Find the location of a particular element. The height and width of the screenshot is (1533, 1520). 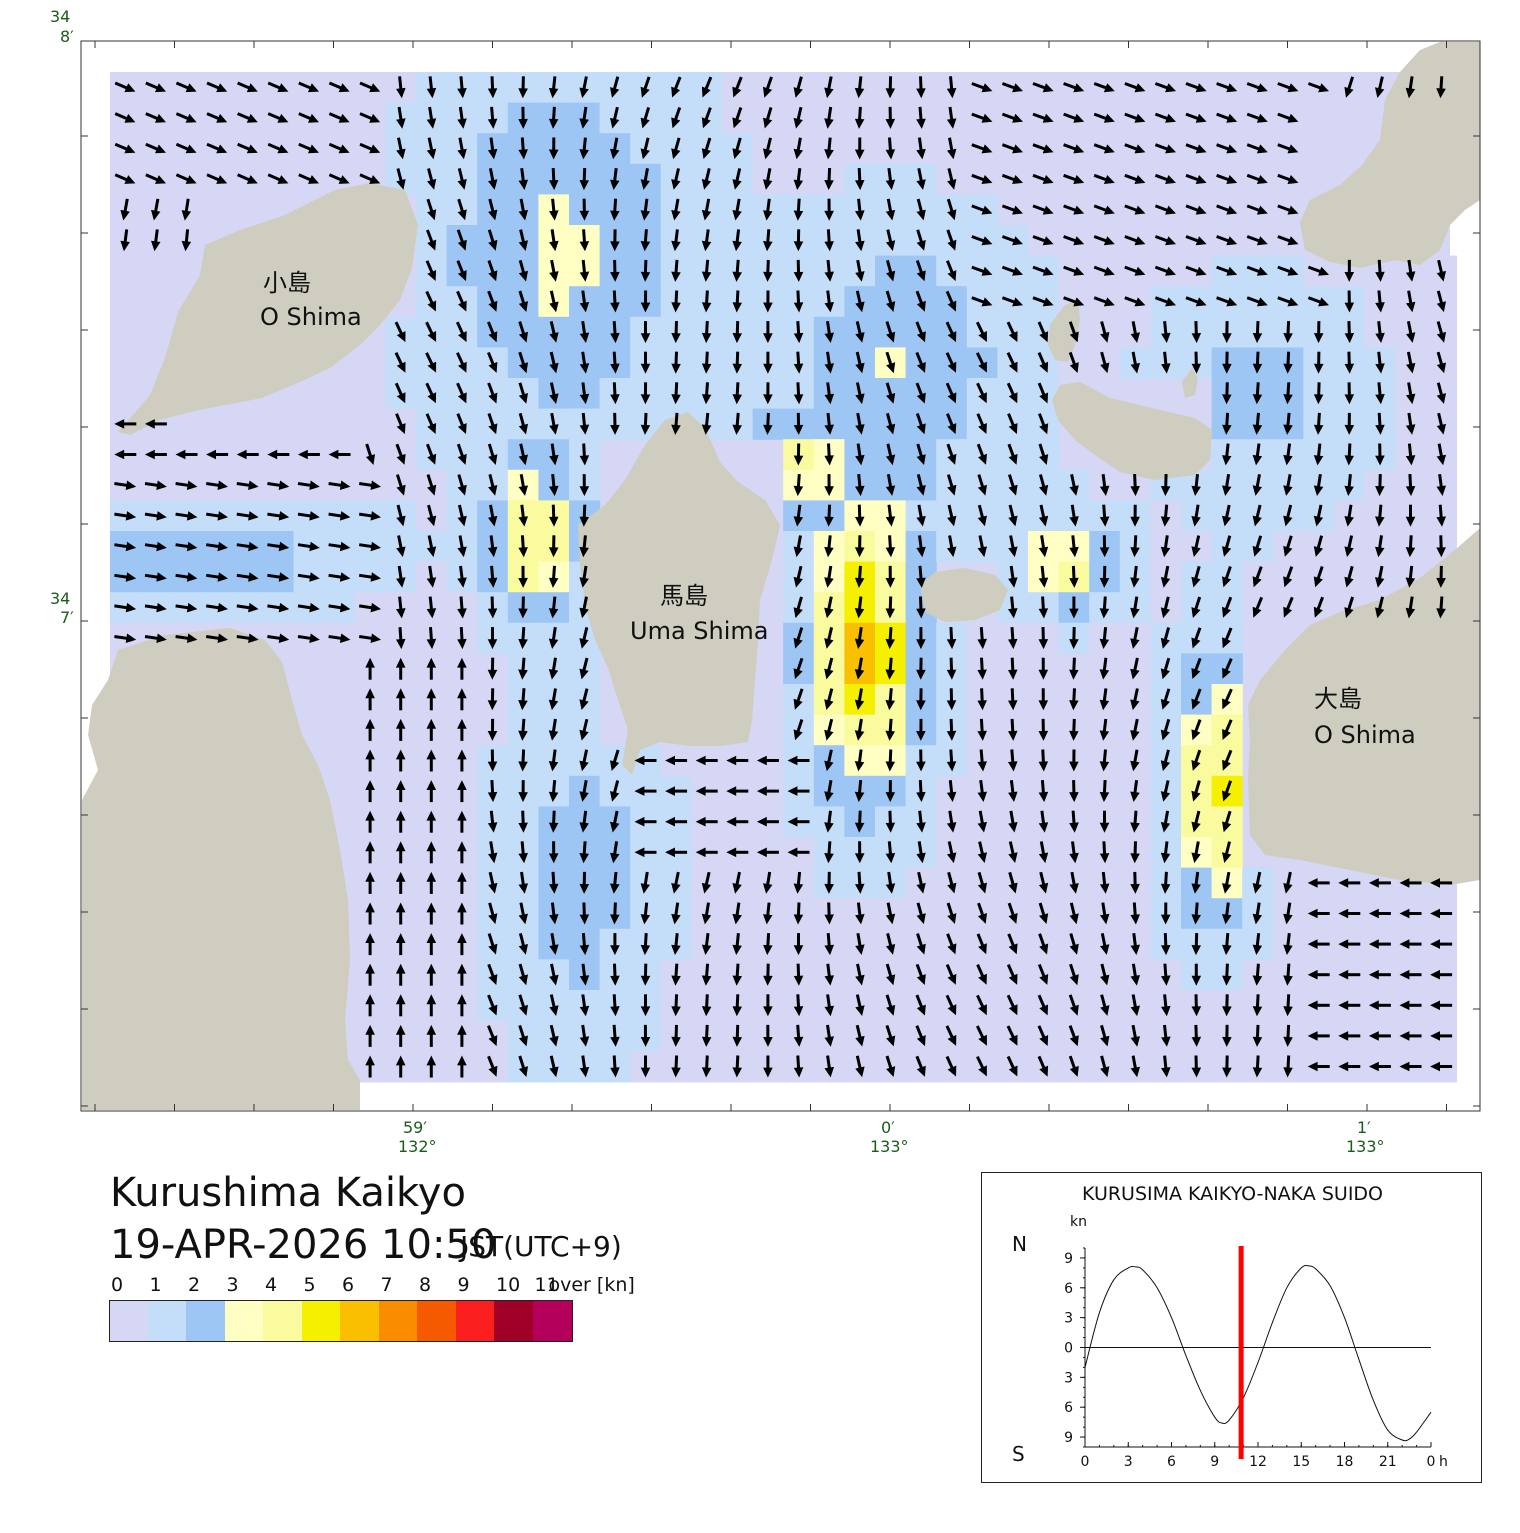

land-southwest is located at coordinates (221, 869).